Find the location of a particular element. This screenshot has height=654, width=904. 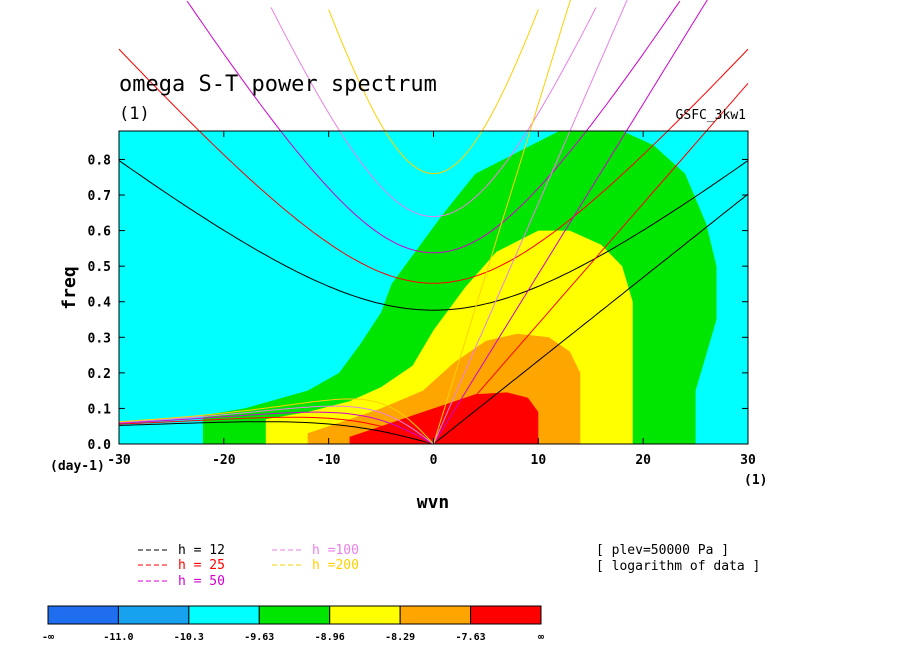

x-tick-label: 20 is located at coordinates (643, 460).